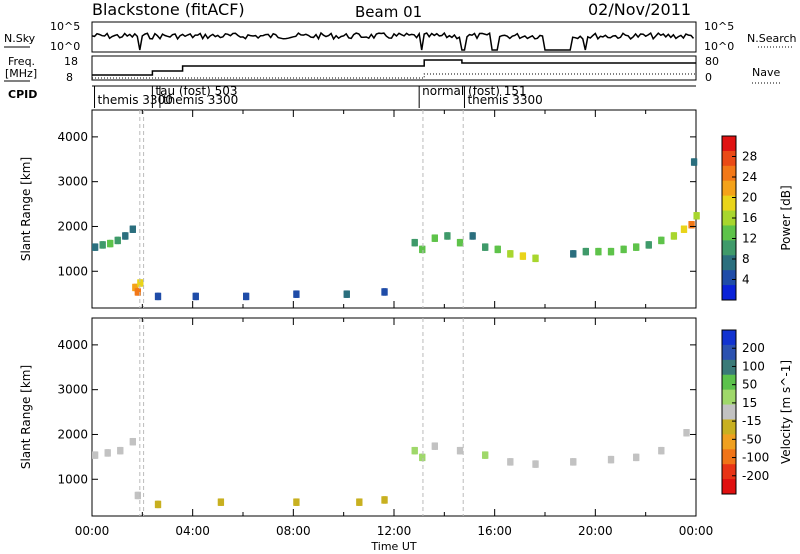 This screenshot has height=554, width=800. Describe the element at coordinates (752, 421) in the screenshot. I see `colorbar-tick: -15` at that location.